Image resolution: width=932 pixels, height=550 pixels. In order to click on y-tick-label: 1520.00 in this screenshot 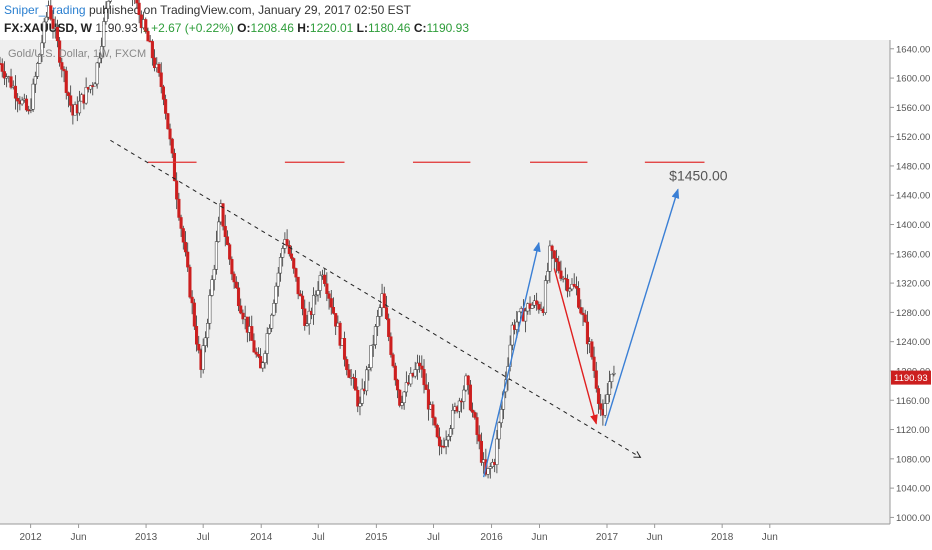, I will do `click(913, 137)`.